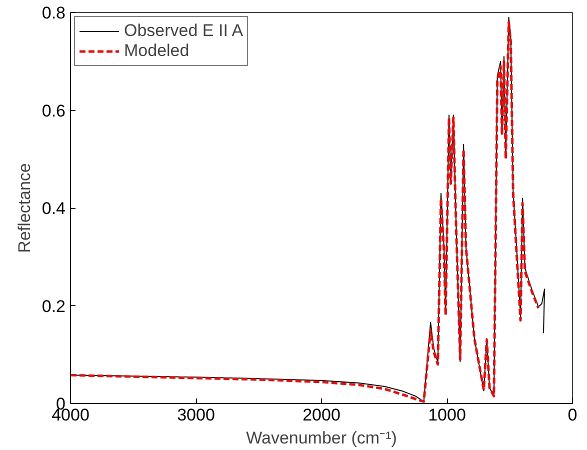  What do you see at coordinates (196, 415) in the screenshot?
I see `x-tick-label: 3000` at bounding box center [196, 415].